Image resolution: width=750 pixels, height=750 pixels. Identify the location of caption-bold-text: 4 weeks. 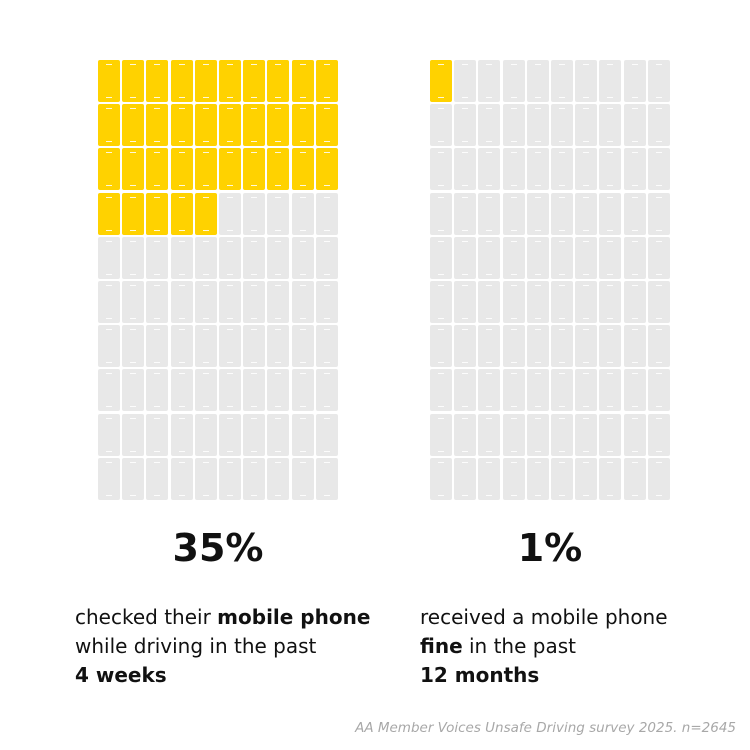
(121, 675).